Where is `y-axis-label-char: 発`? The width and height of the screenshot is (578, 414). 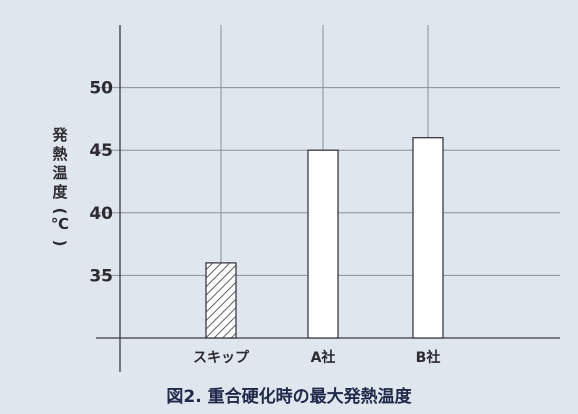
y-axis-label-char: 発 is located at coordinates (59, 135).